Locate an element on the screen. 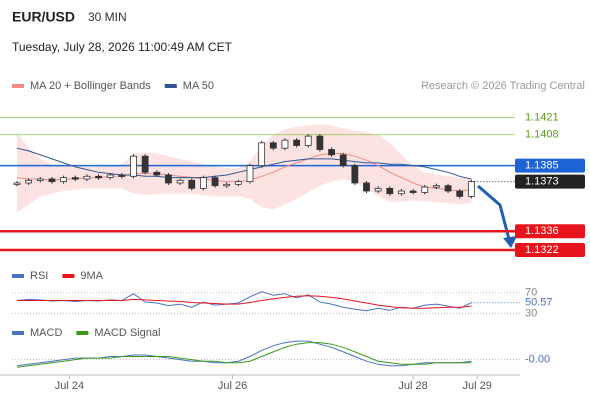 Image resolution: width=590 pixels, height=400 pixels. legend-label: MACD is located at coordinates (46, 333).